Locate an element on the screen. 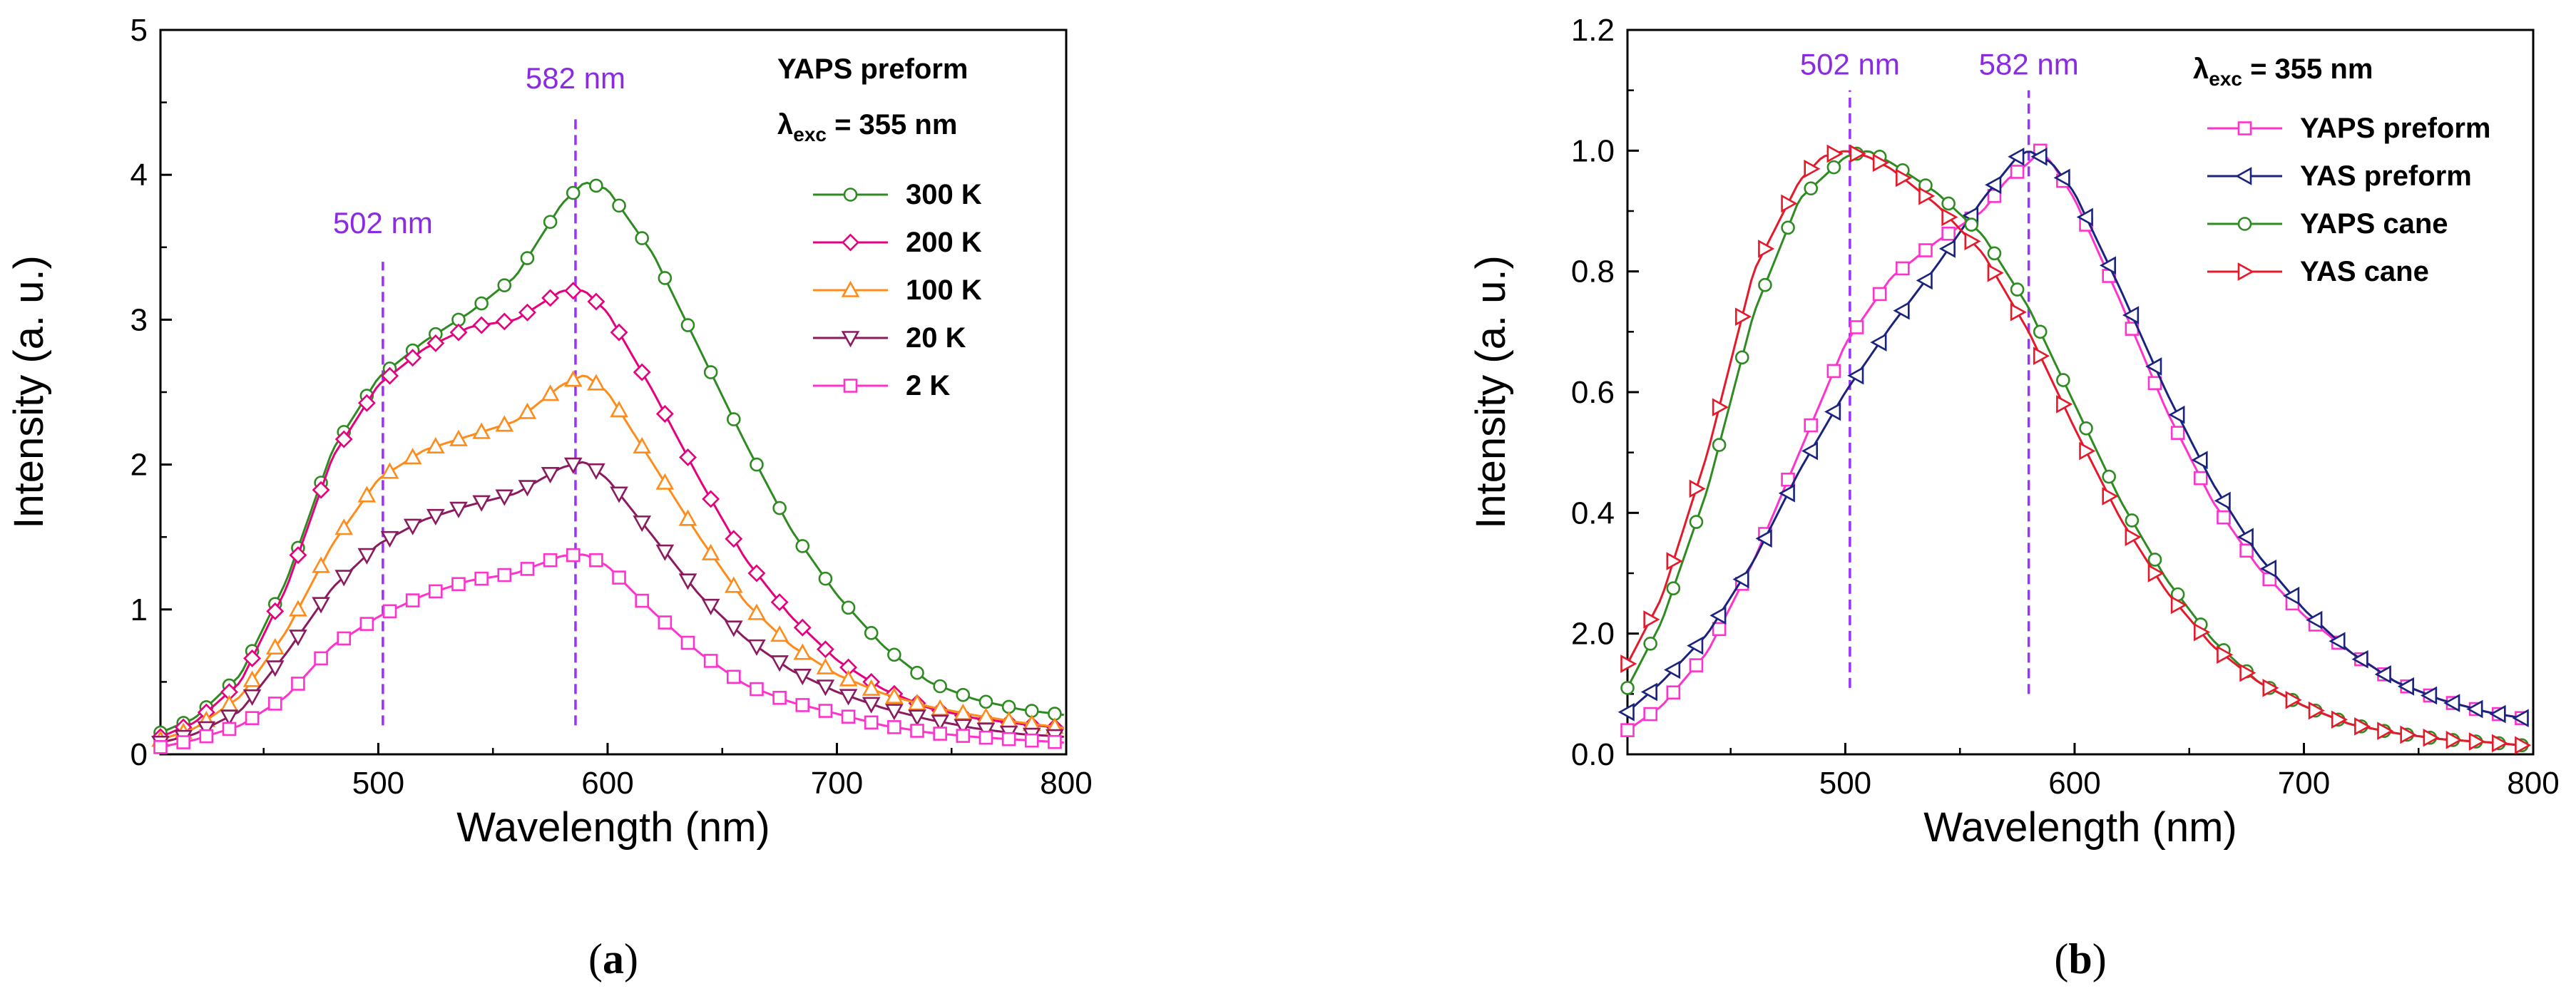  panel-a-x-tick-label: 500 is located at coordinates (378, 783).